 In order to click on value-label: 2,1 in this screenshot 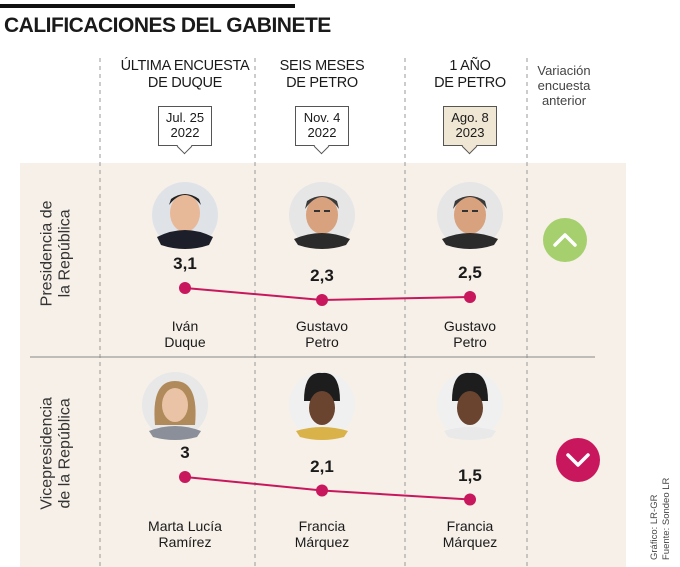, I will do `click(322, 466)`.